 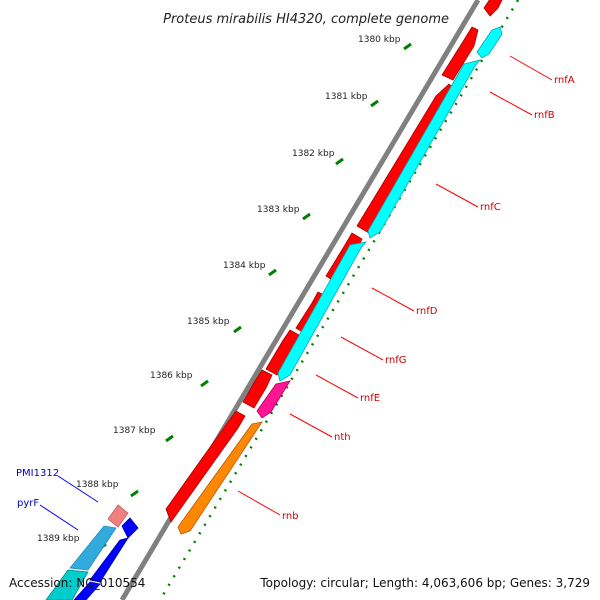 What do you see at coordinates (118, 516) in the screenshot?
I see `cds-pmi1312` at bounding box center [118, 516].